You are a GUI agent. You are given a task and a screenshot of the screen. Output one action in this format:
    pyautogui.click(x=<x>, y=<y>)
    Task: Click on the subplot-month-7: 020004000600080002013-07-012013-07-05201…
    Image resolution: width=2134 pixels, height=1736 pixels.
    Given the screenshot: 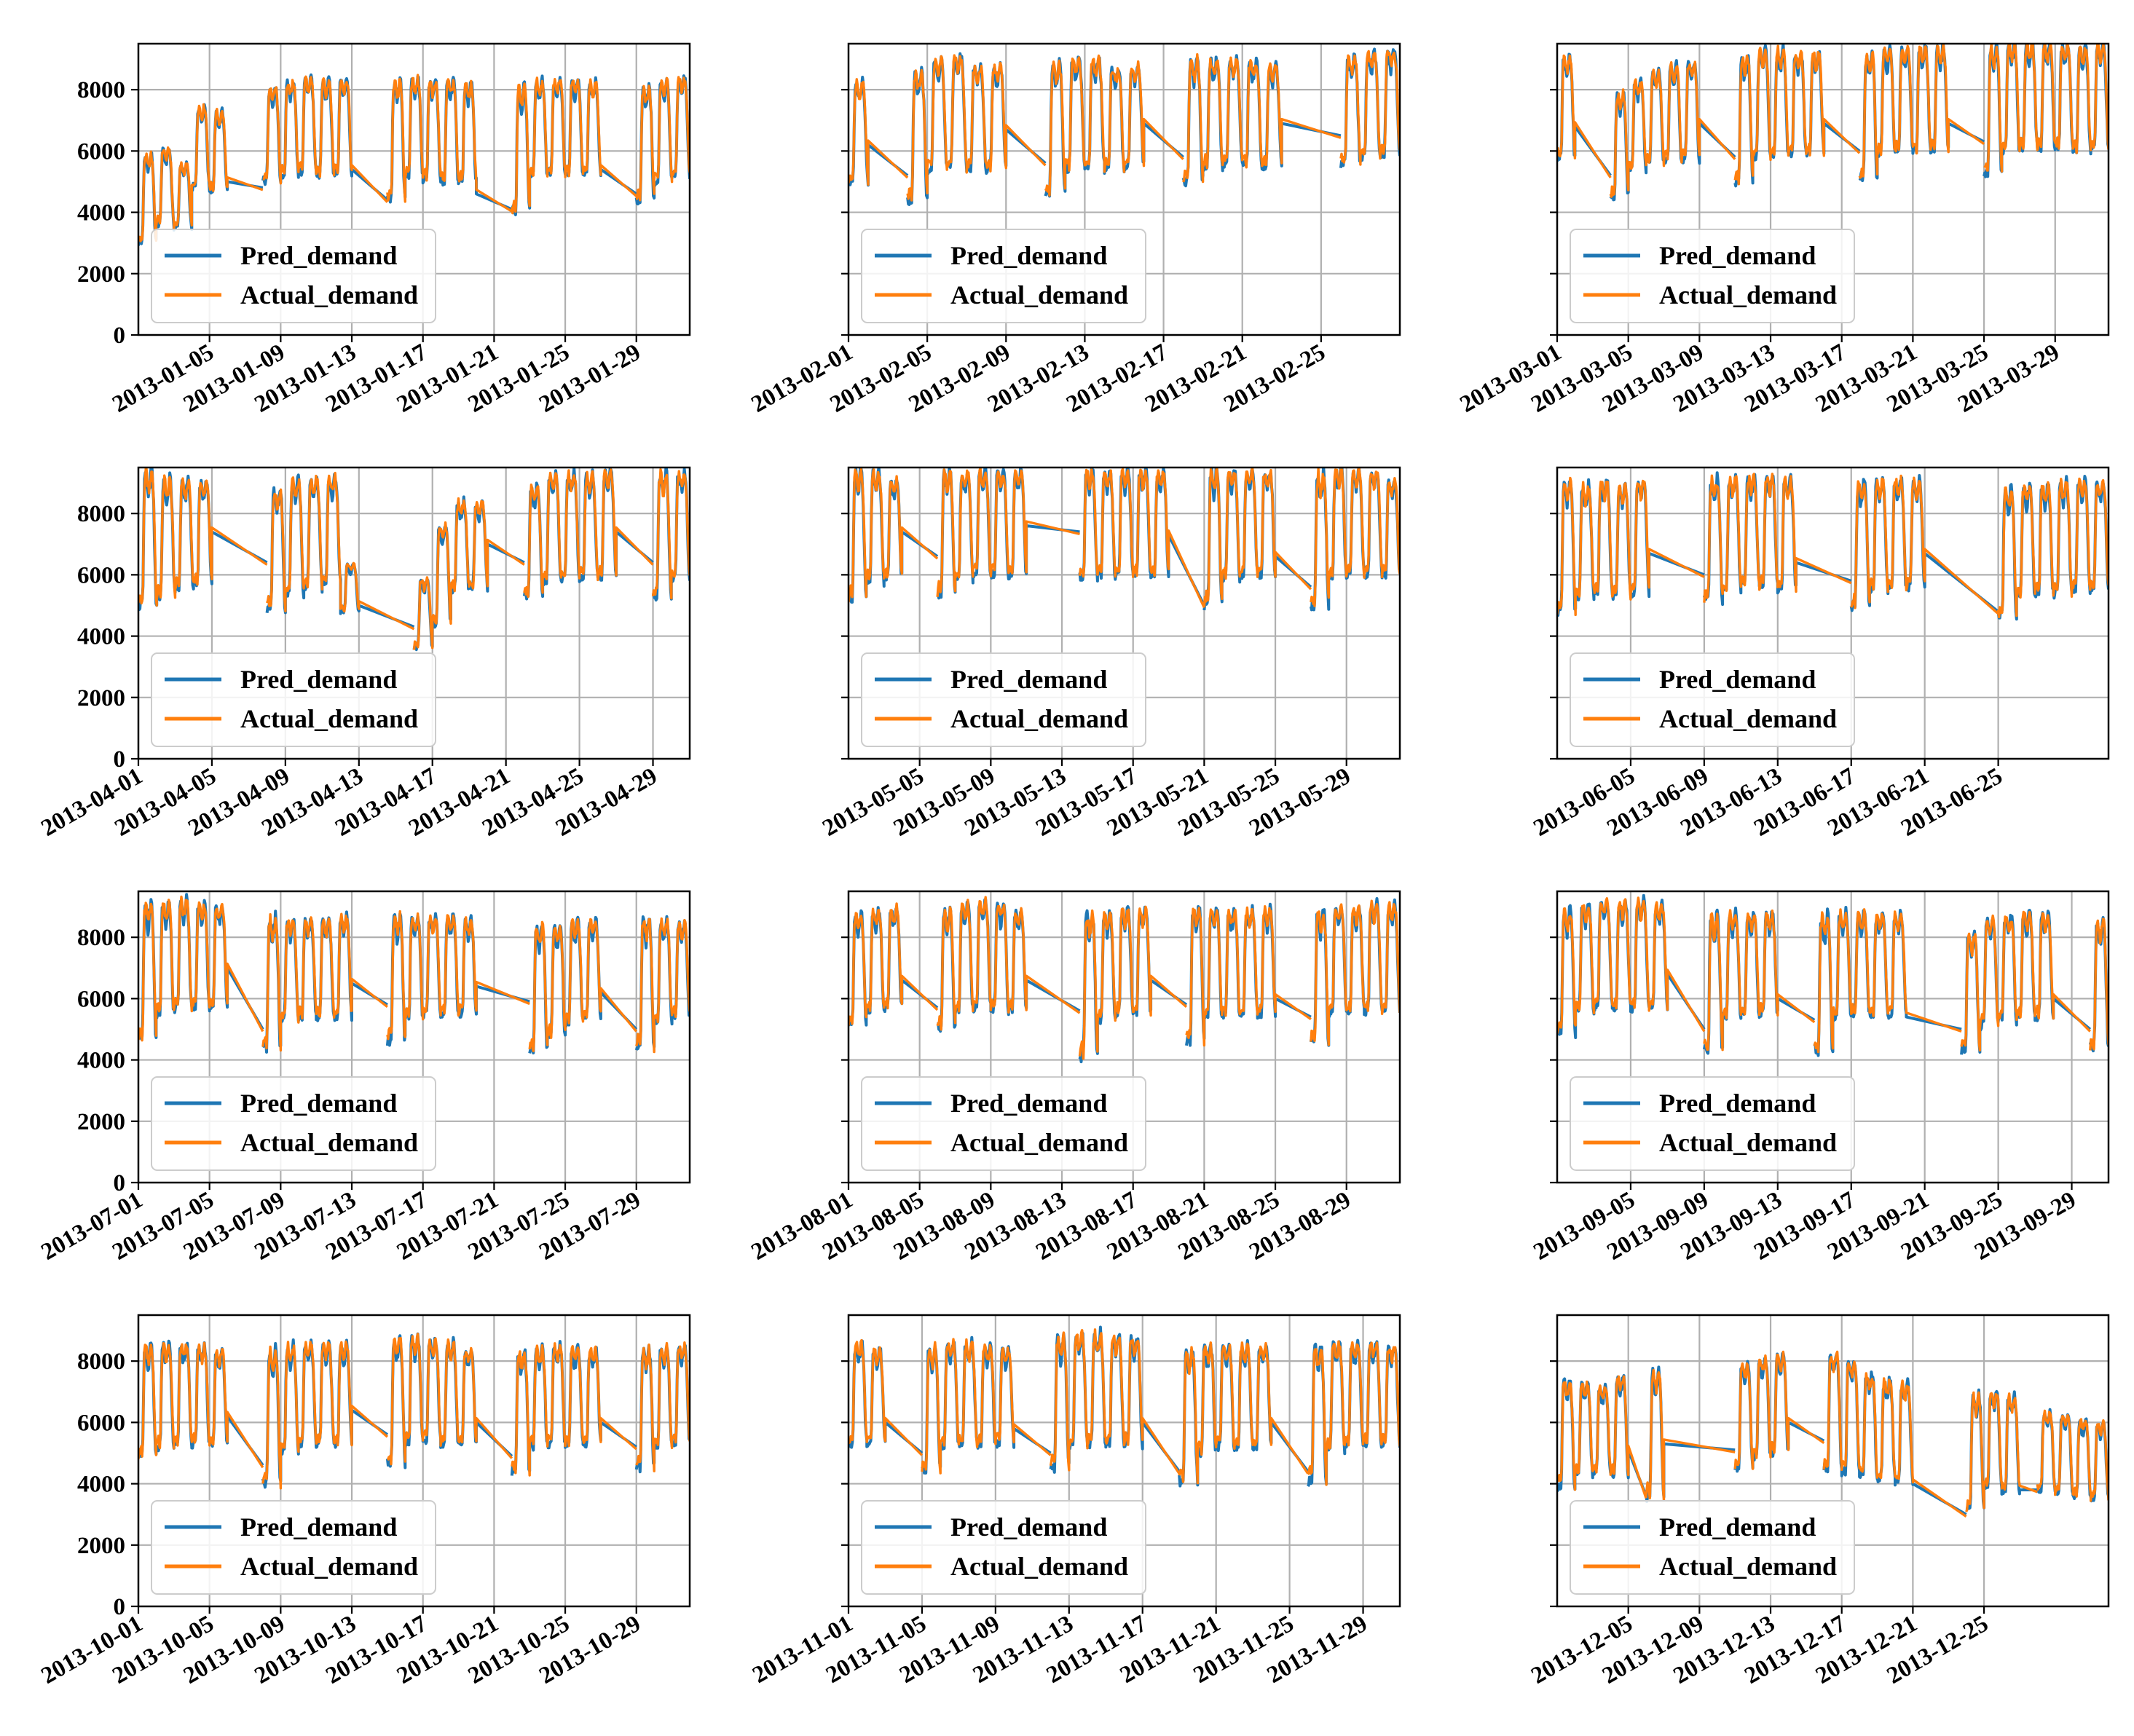 What is the action you would take?
    pyautogui.click(x=364, y=1078)
    